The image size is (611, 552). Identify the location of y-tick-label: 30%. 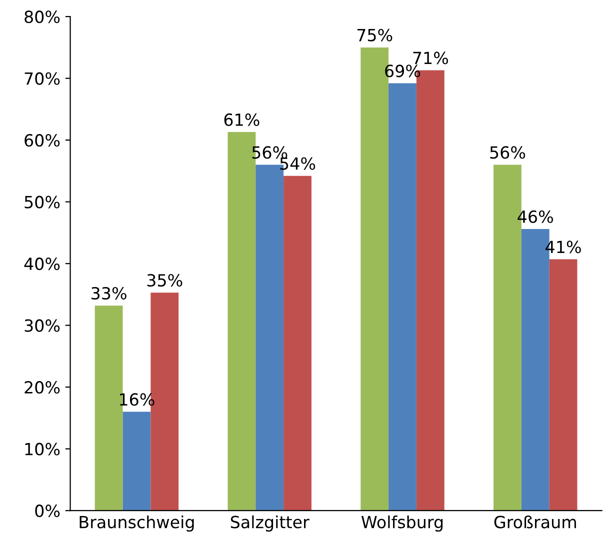
(42, 325).